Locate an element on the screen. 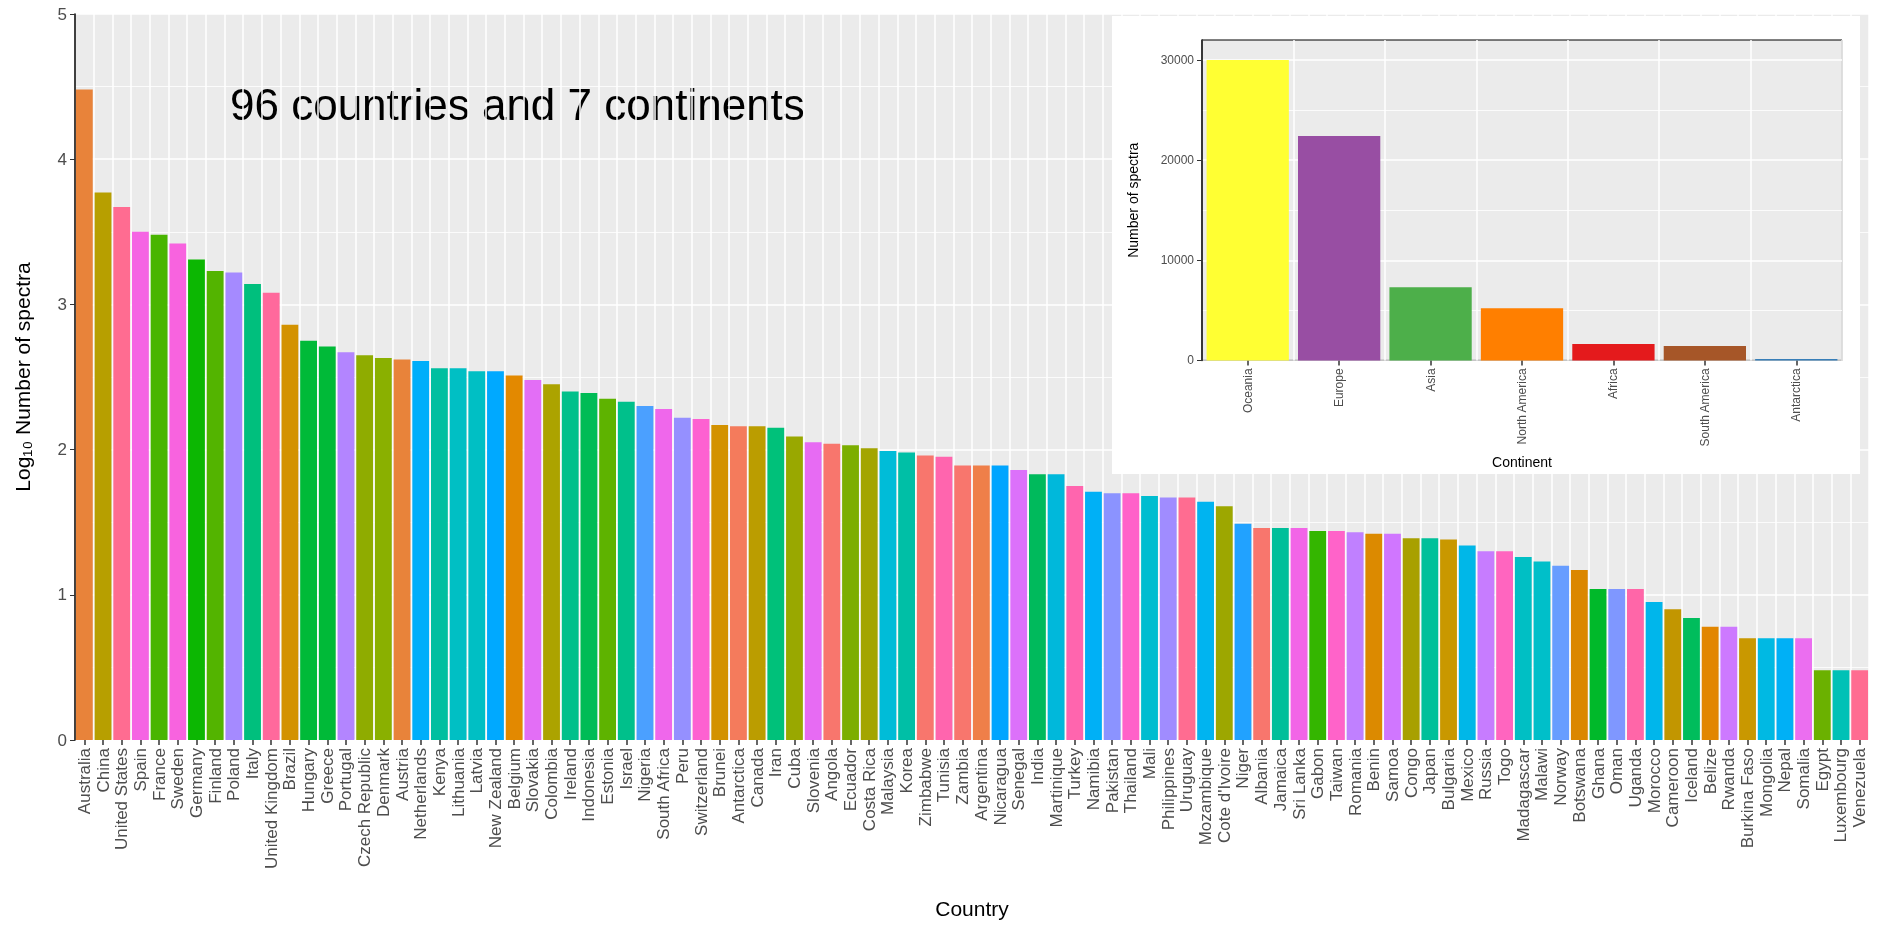 This screenshot has width=1883, height=931. x-tick-label: Italy is located at coordinates (253, 763).